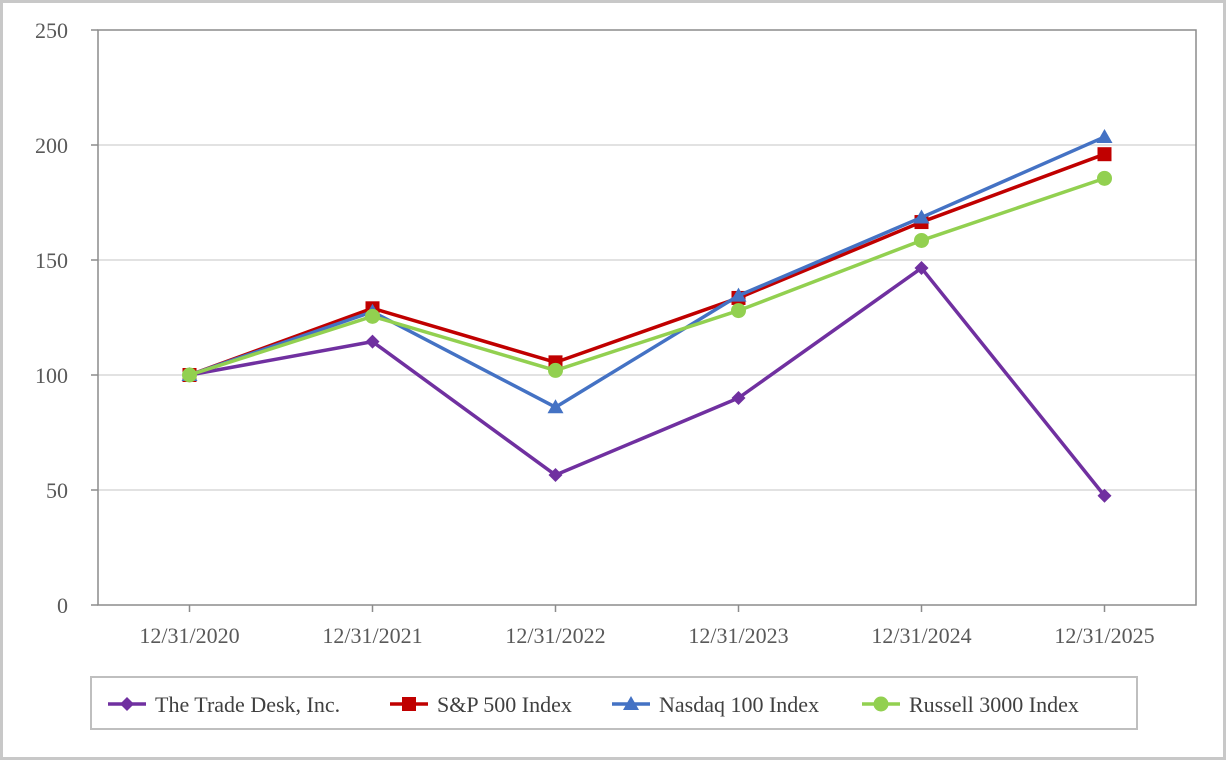  Describe the element at coordinates (66, 318) in the screenshot. I see `y-axis-ticks: 0 50 100 150 200 250` at that location.